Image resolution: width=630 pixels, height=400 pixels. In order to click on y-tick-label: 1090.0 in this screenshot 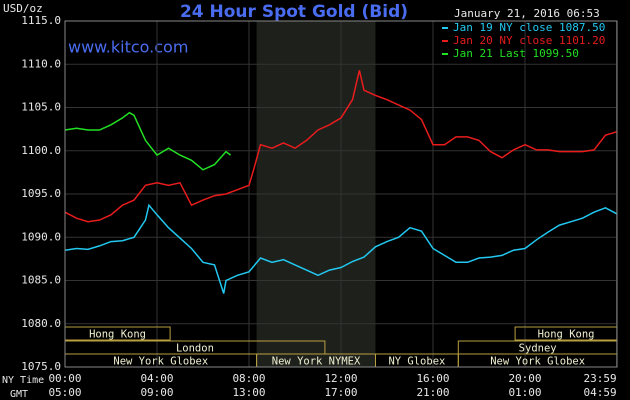, I will do `click(41, 236)`.